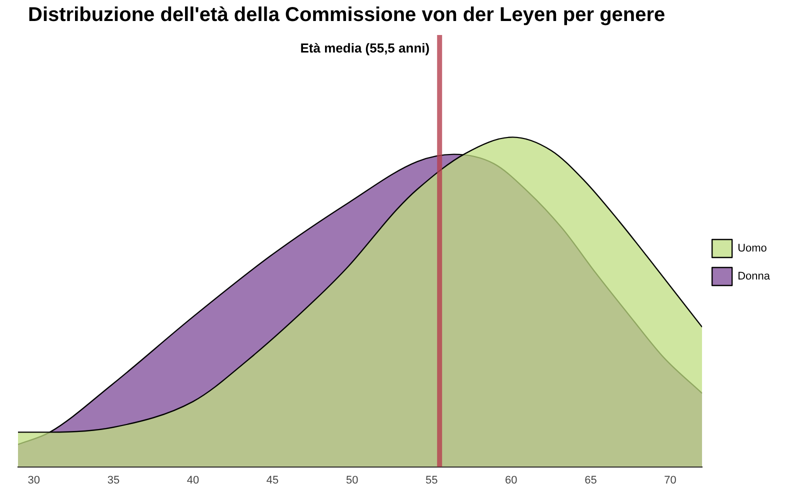  What do you see at coordinates (34, 480) in the screenshot?
I see `x-tick-label: 30` at bounding box center [34, 480].